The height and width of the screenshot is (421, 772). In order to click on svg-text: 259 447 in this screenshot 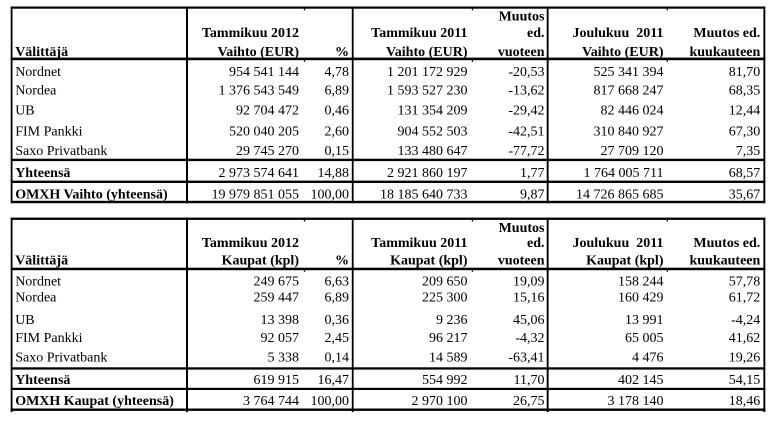, I will do `click(277, 298)`.